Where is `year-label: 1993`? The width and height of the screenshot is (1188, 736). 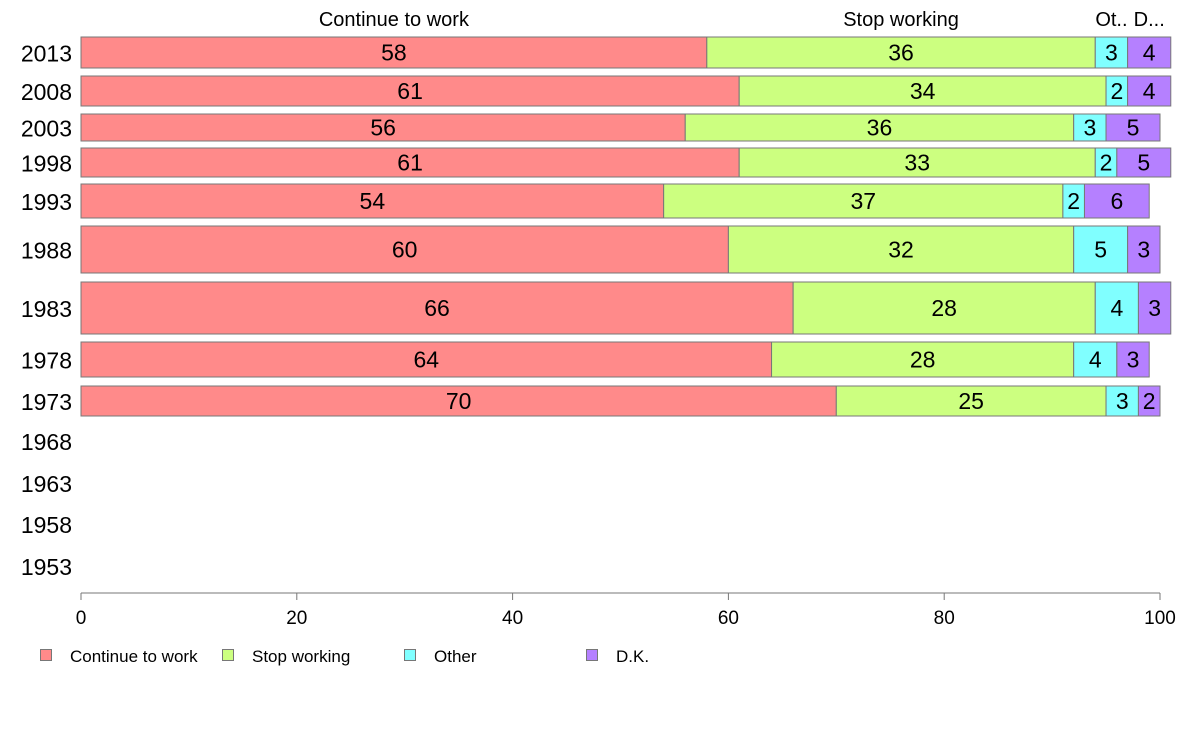 year-label: 1993 is located at coordinates (46, 202).